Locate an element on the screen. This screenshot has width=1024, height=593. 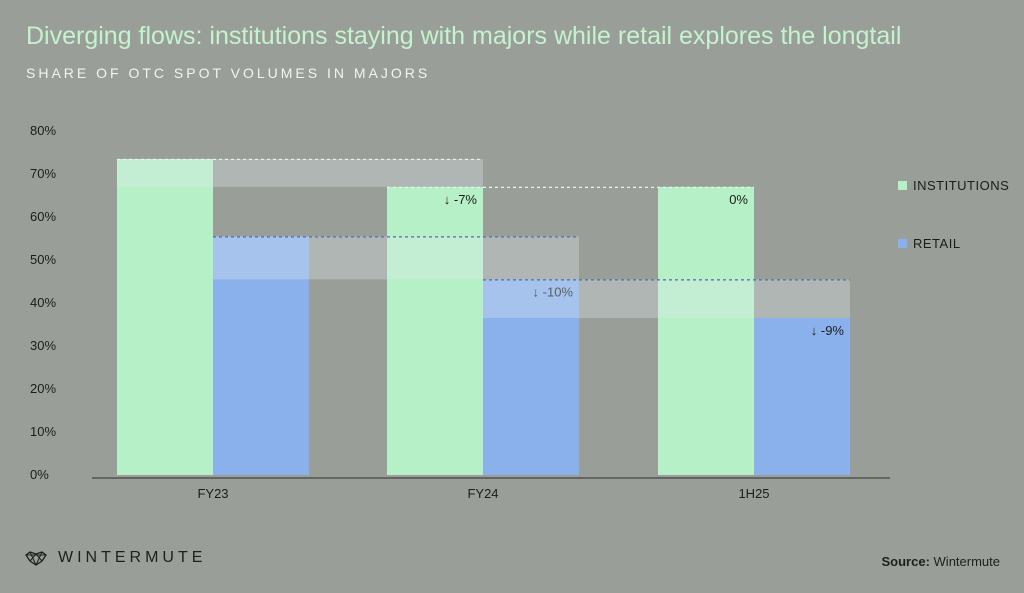
legend-label: INSTITUTIONS is located at coordinates (961, 185).